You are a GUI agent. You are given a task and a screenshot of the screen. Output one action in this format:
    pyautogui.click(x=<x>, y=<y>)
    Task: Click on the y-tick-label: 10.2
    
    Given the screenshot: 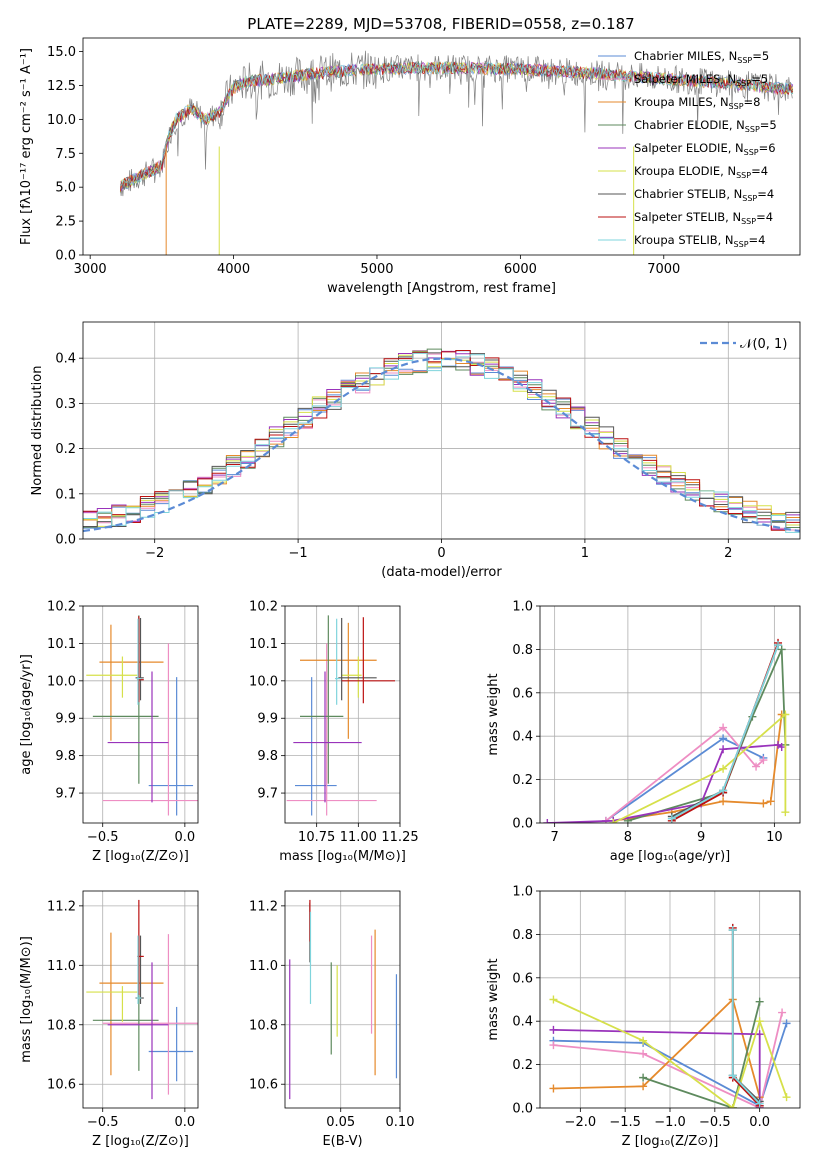 What is the action you would take?
    pyautogui.click(x=263, y=607)
    